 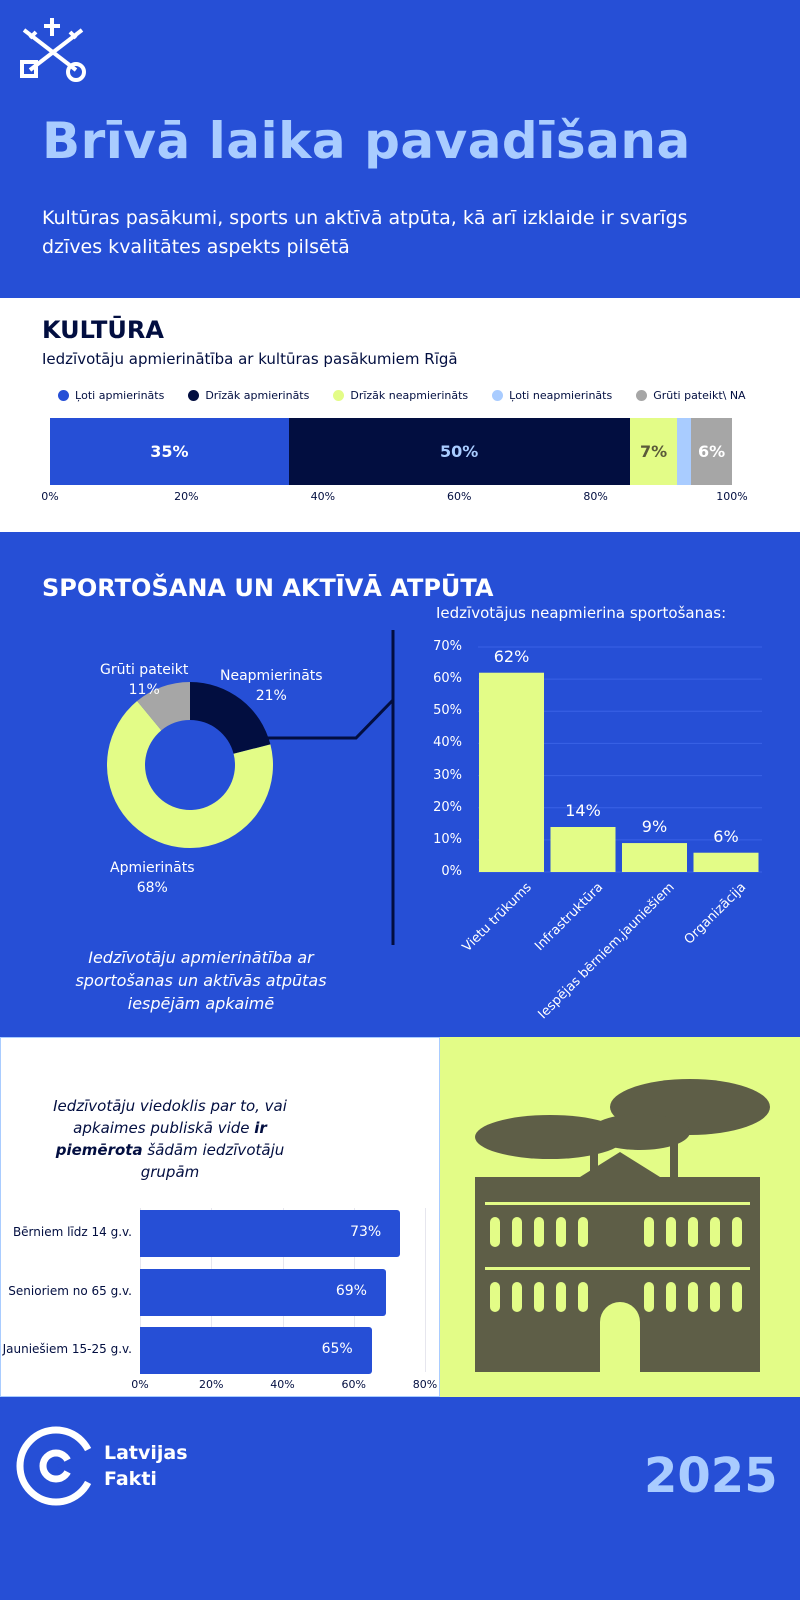 I want to click on y-tick-label: 10%, so click(x=447, y=839).